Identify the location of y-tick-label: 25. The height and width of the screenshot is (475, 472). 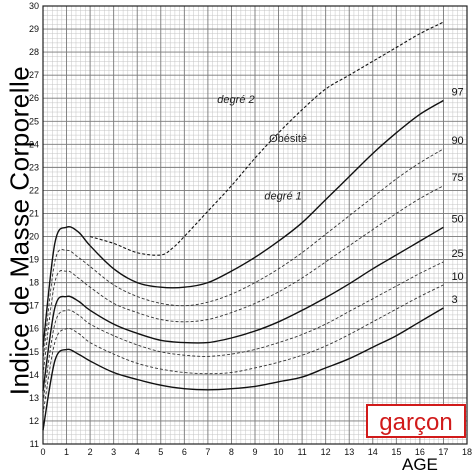
(34, 121).